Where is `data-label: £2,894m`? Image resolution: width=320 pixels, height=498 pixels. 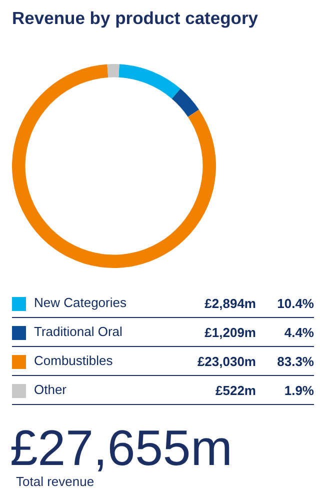
data-label: £2,894m is located at coordinates (216, 303).